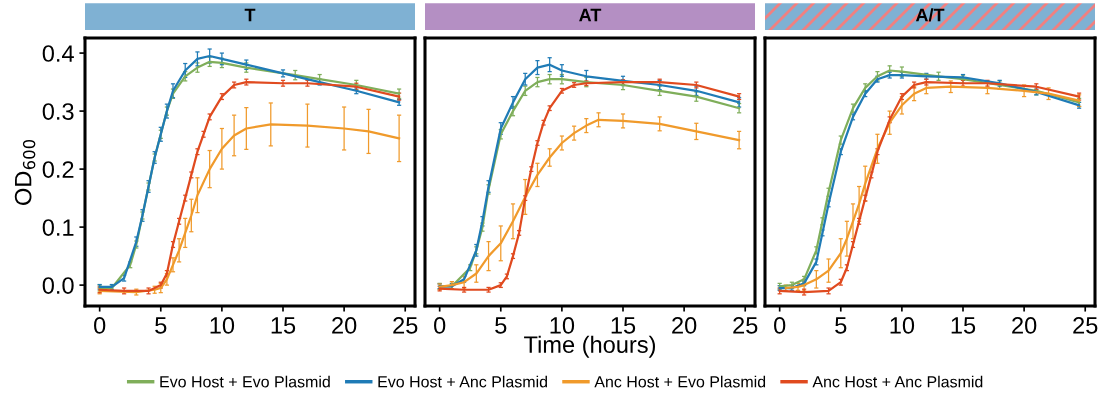 This screenshot has width=1112, height=405. What do you see at coordinates (245, 381) in the screenshot?
I see `legend-label: Evo Host + Evo Plasmid` at bounding box center [245, 381].